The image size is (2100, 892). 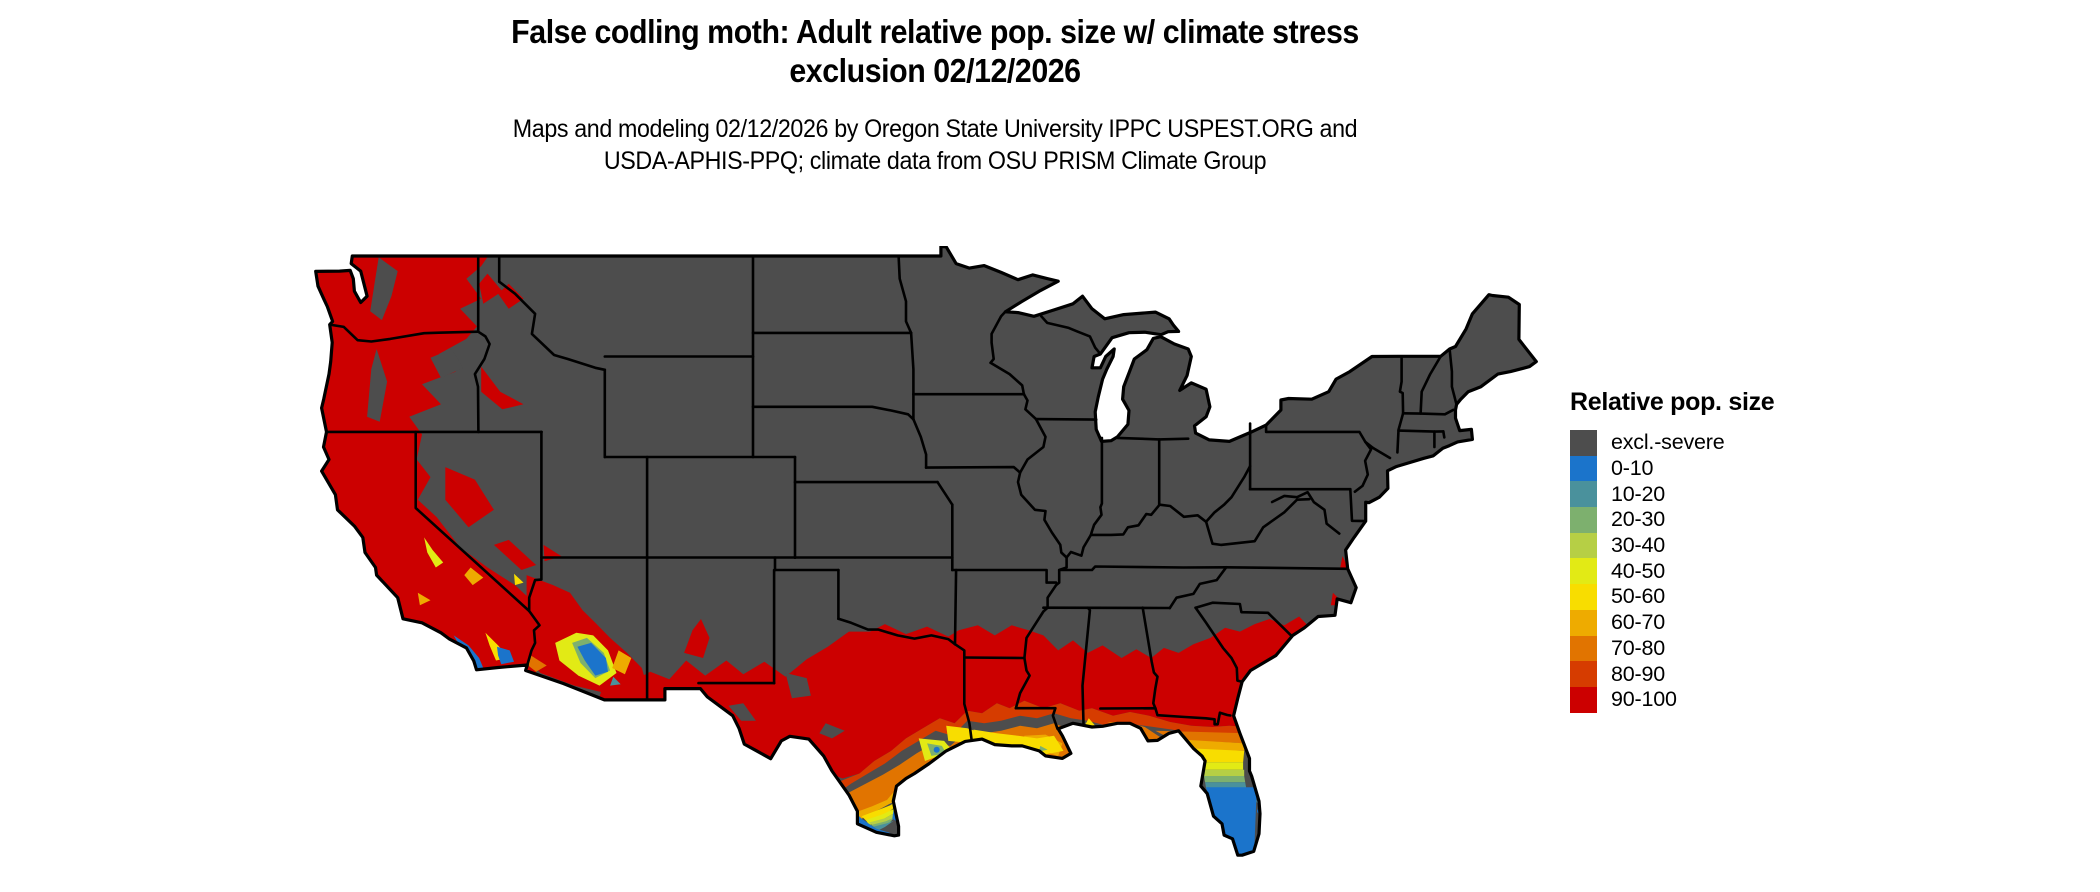 I want to click on legend-item: 90-100, so click(x=1672, y=699).